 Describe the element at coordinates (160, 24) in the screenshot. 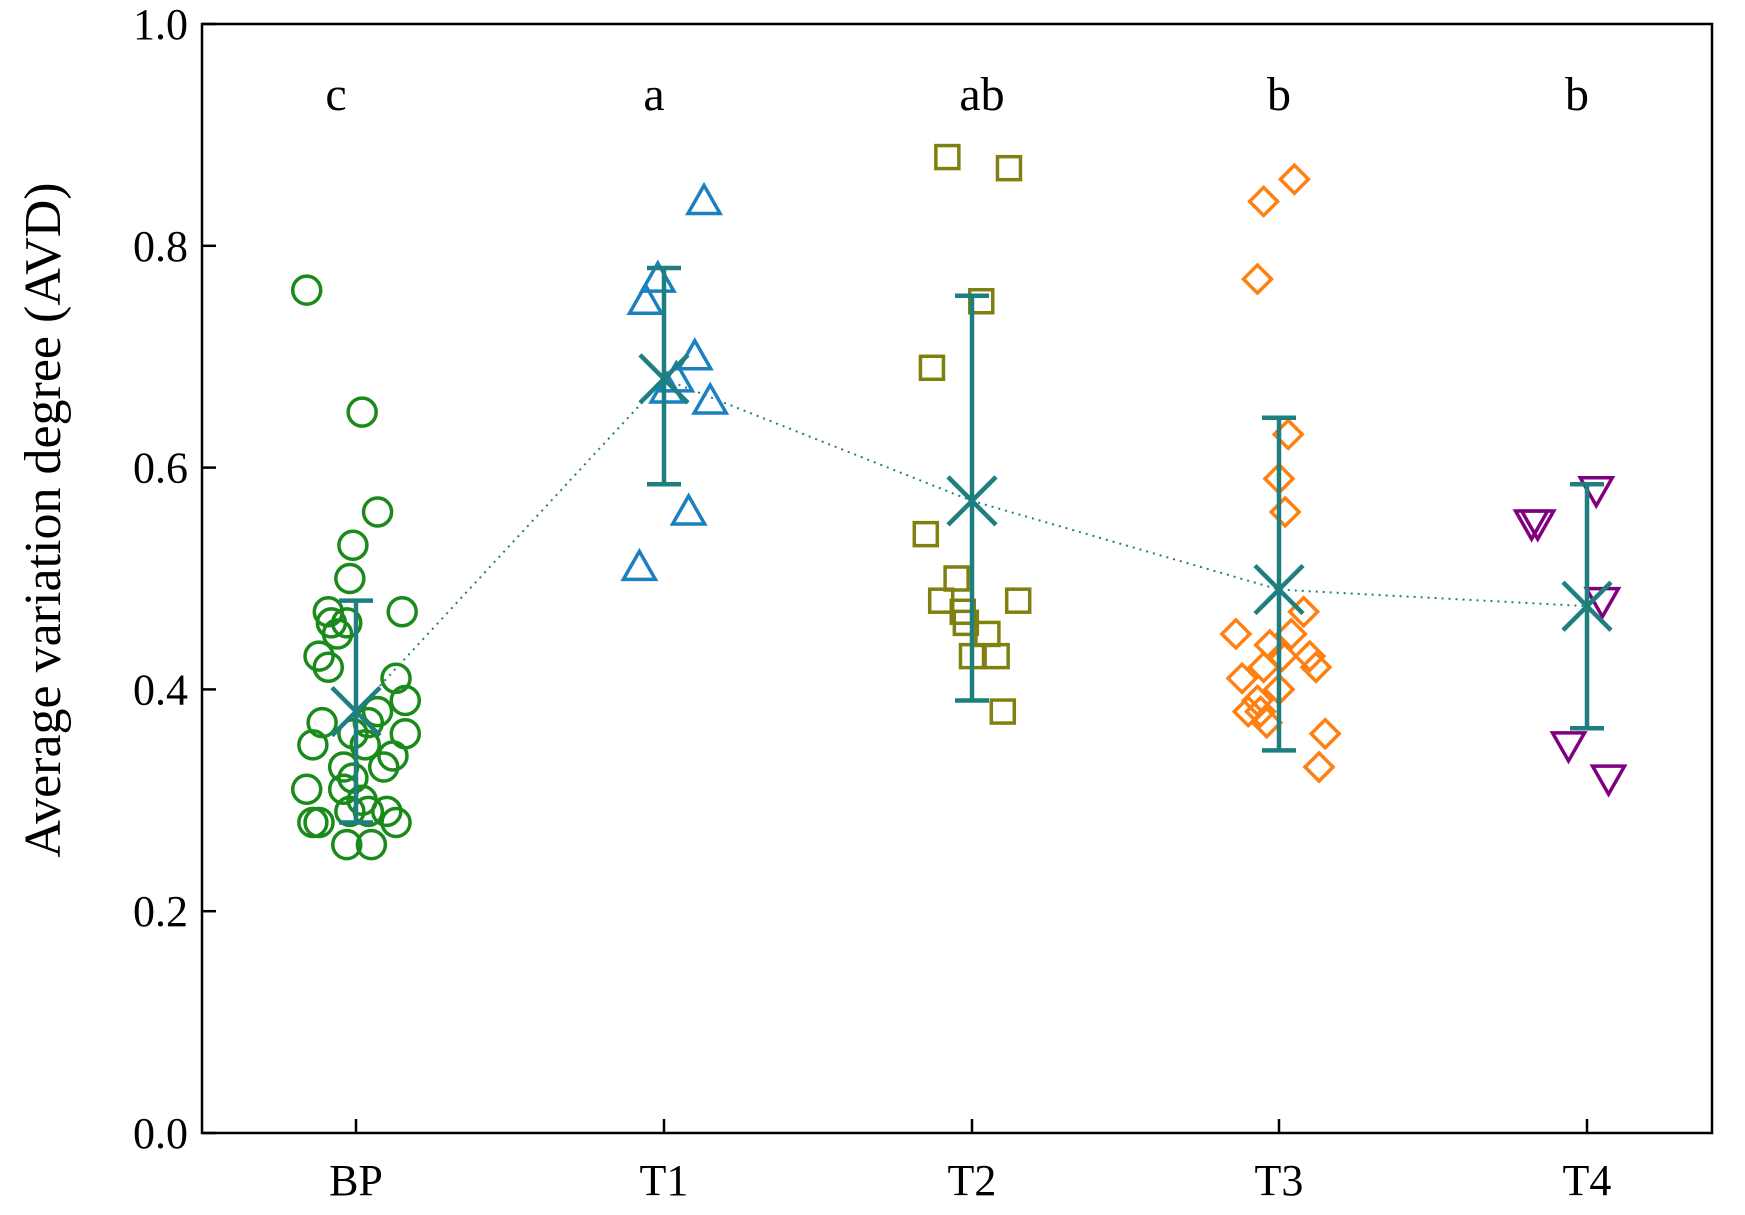

I see `y-tick-label: 1.0` at that location.